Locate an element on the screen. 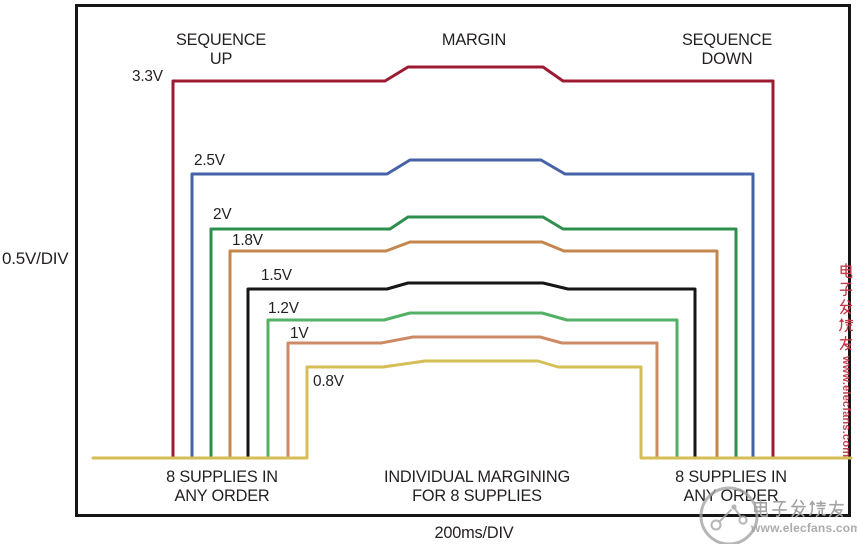  annotation-supplies-right: 8 SUPPLIES IN ANY ORDER is located at coordinates (731, 486).